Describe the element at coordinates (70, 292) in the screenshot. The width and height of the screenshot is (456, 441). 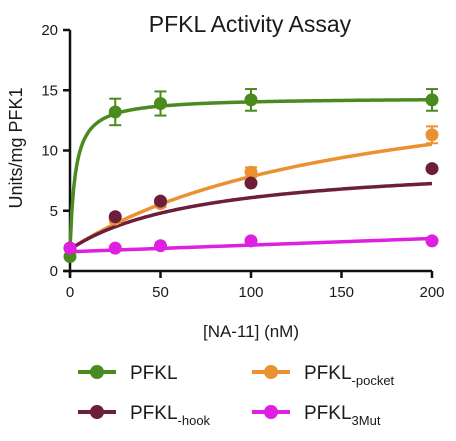
I see `x-tick-label: 0` at that location.